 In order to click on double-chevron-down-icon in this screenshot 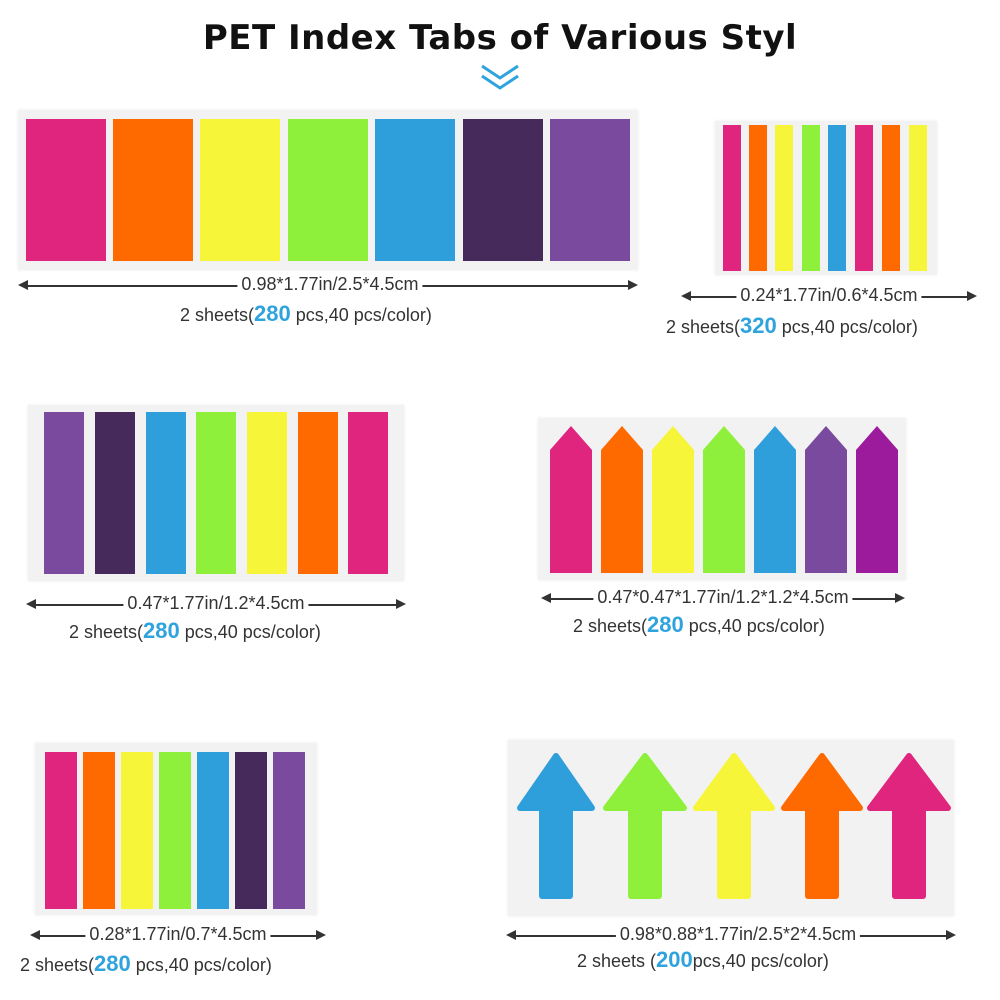, I will do `click(500, 77)`.